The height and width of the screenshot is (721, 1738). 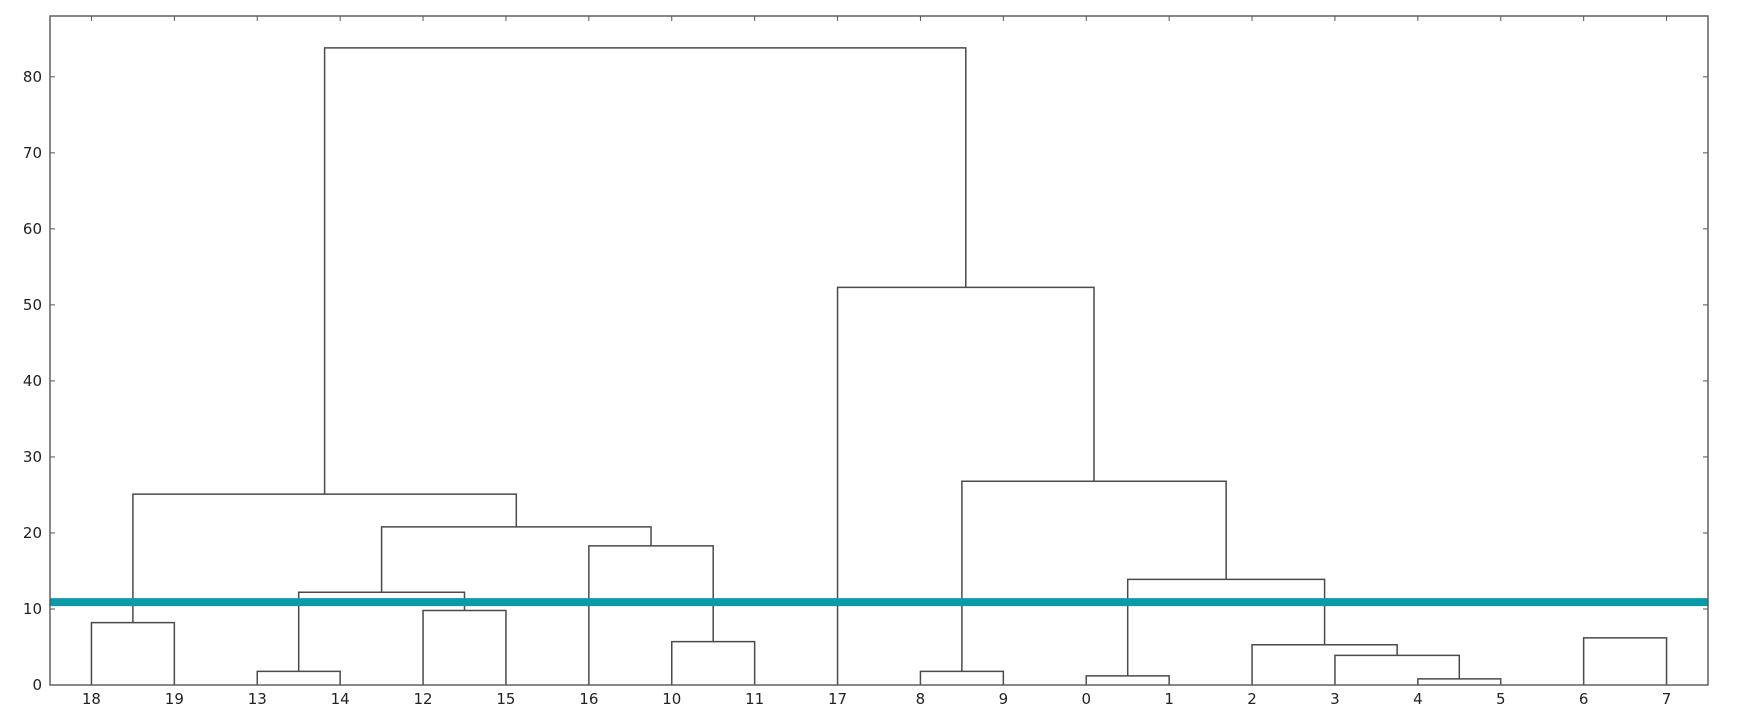 I want to click on y-tick-label: 10, so click(x=32, y=609).